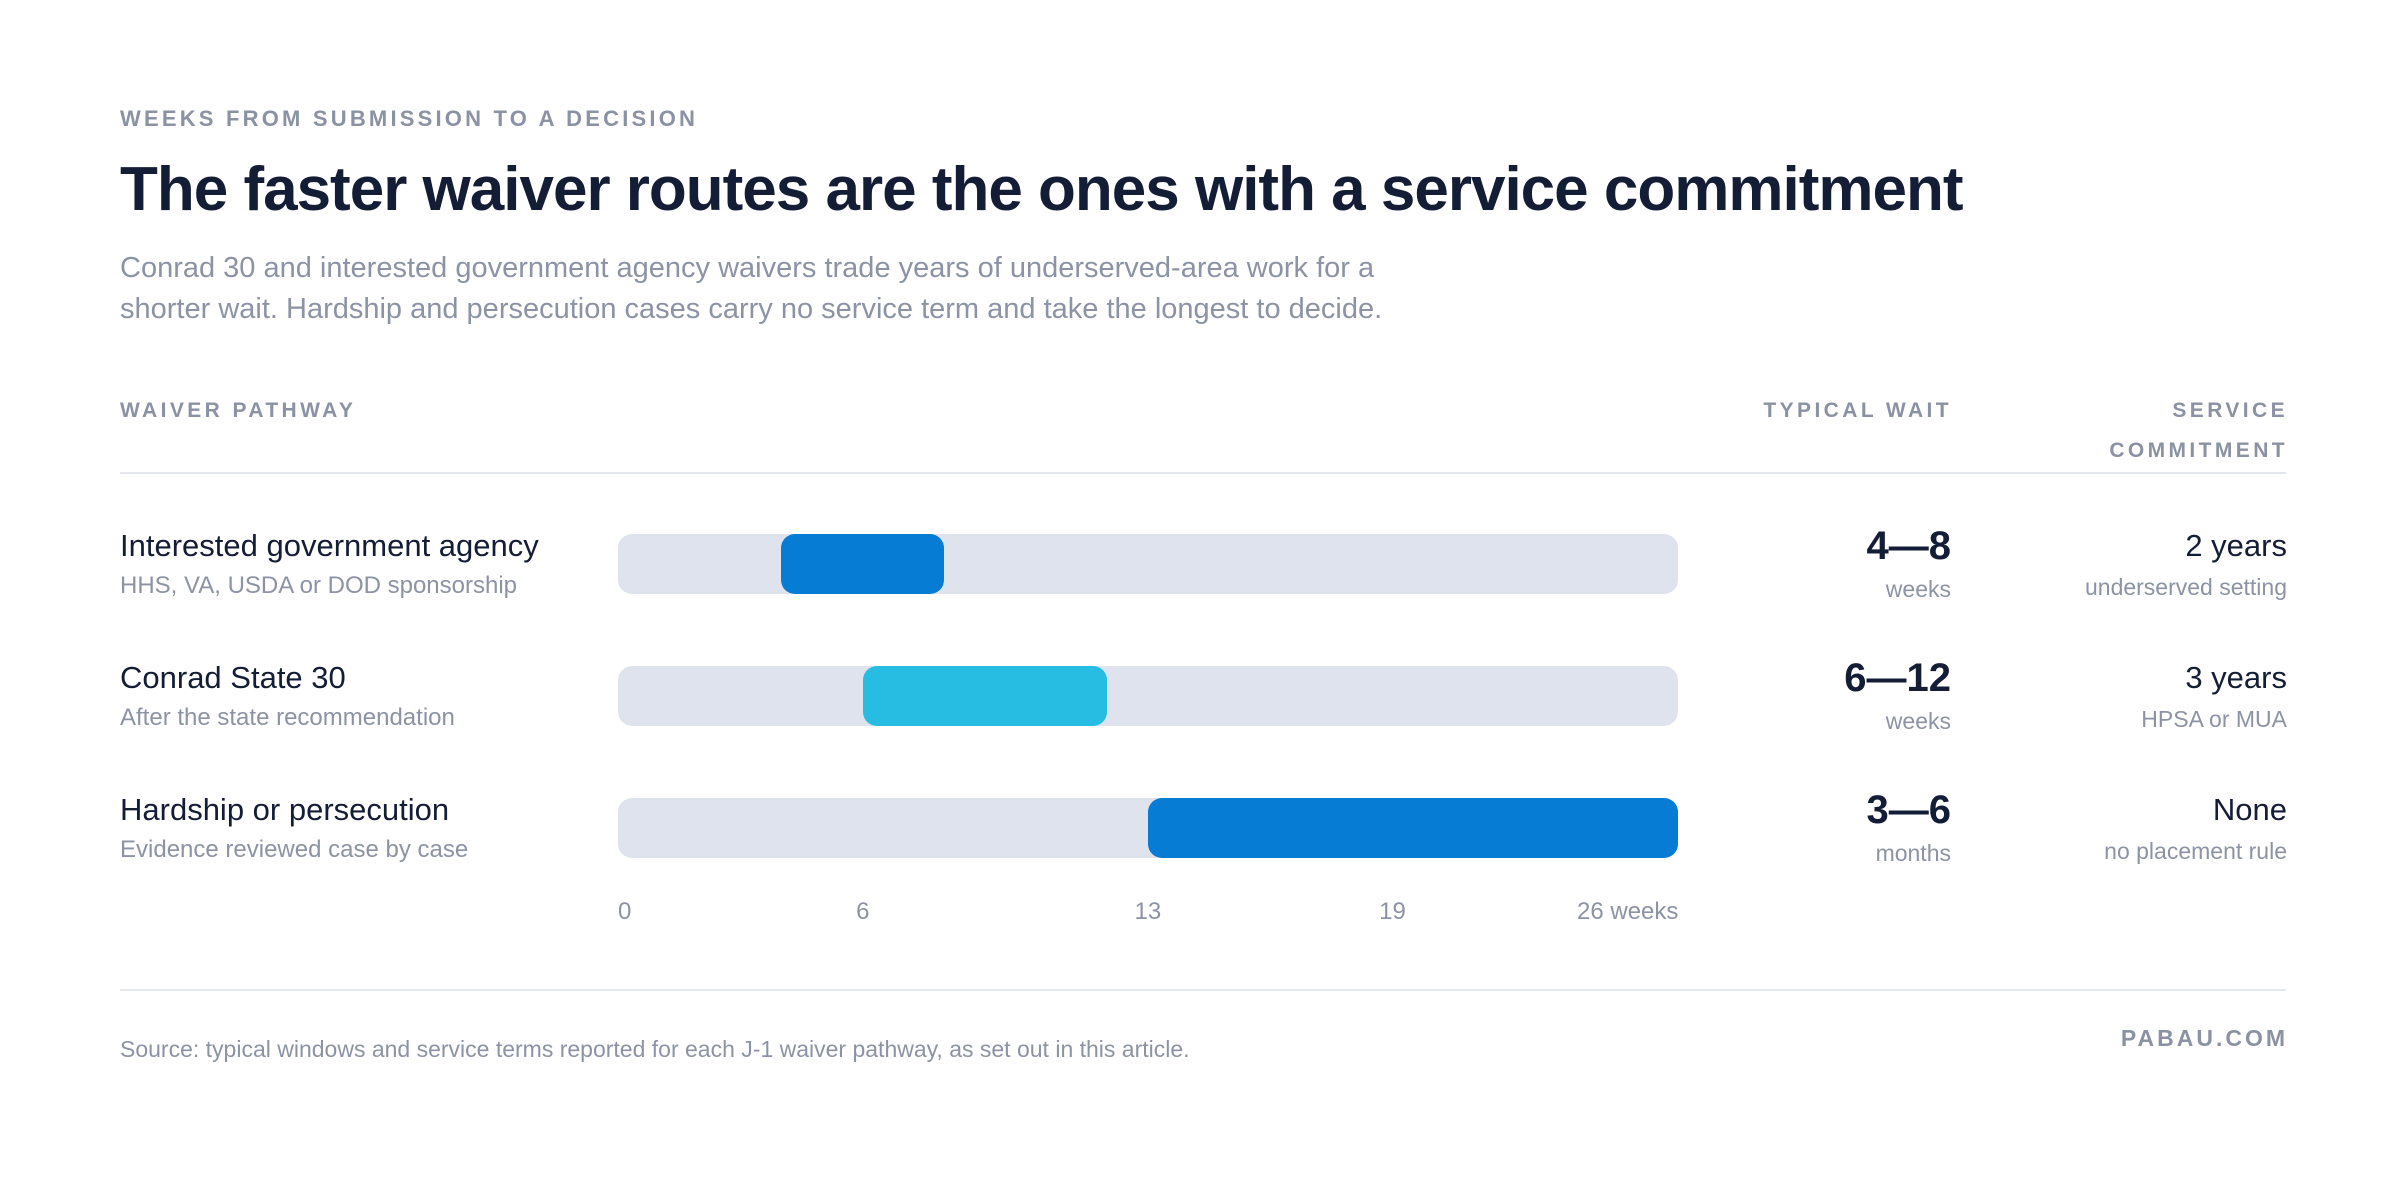 The height and width of the screenshot is (1186, 2400). I want to click on header-divider, so click(1203, 473).